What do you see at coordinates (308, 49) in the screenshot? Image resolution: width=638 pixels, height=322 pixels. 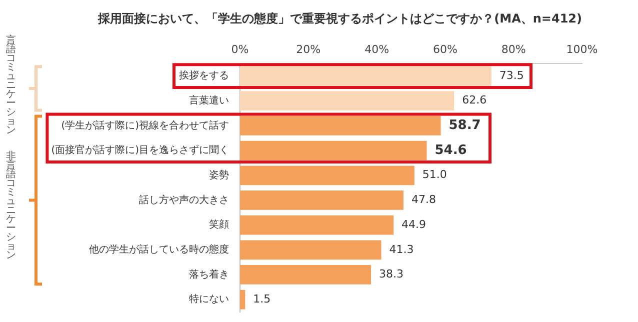 I see `x-tick-label: 20%` at bounding box center [308, 49].